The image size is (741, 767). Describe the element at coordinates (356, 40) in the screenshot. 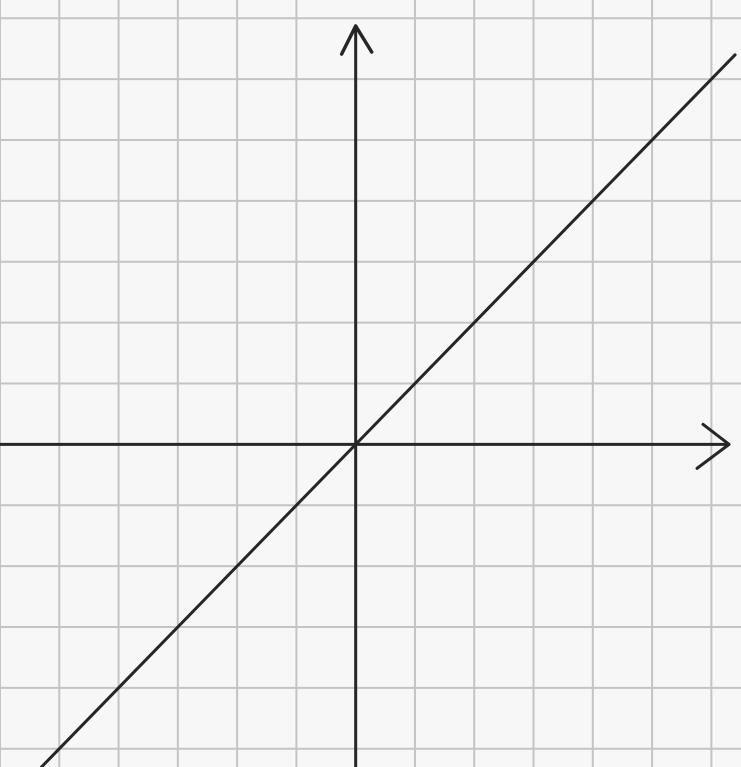

I see `y-axis-arrowhead` at that location.